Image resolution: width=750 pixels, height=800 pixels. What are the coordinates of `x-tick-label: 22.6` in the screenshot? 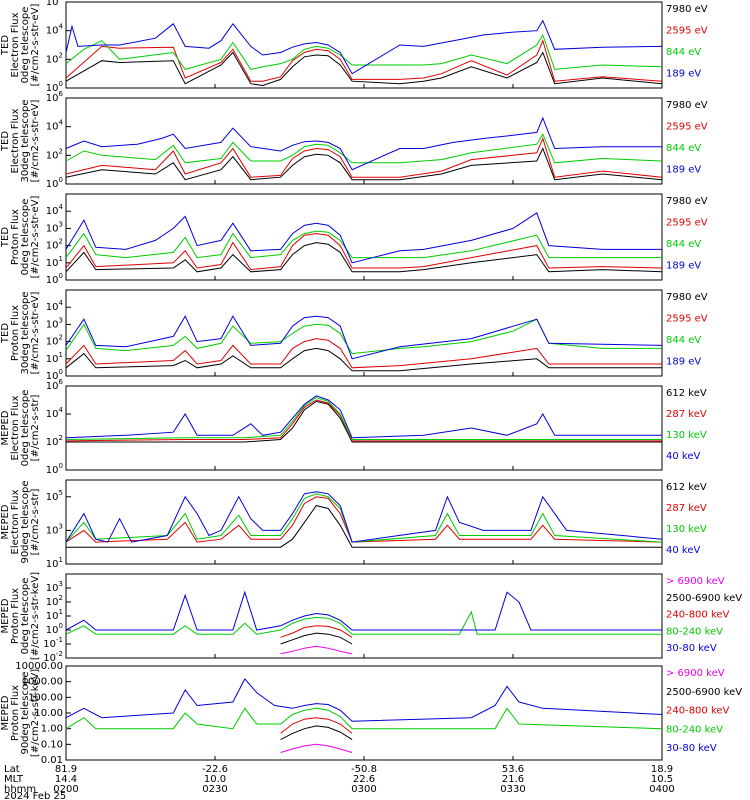 It's located at (364, 779).